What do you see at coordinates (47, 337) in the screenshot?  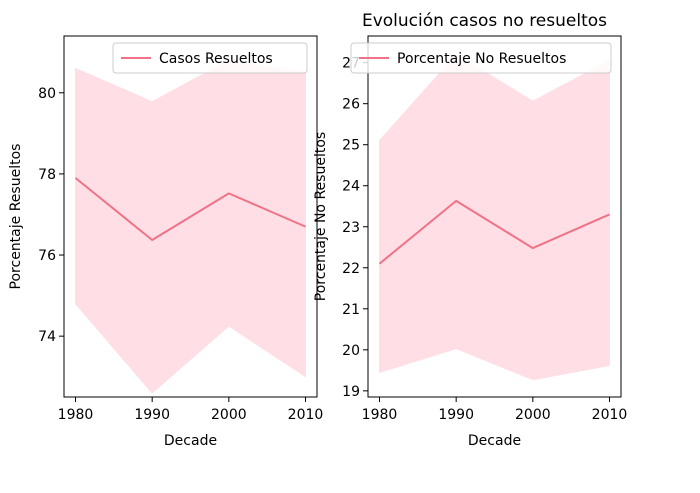 I see `y-tick-label: 74` at bounding box center [47, 337].